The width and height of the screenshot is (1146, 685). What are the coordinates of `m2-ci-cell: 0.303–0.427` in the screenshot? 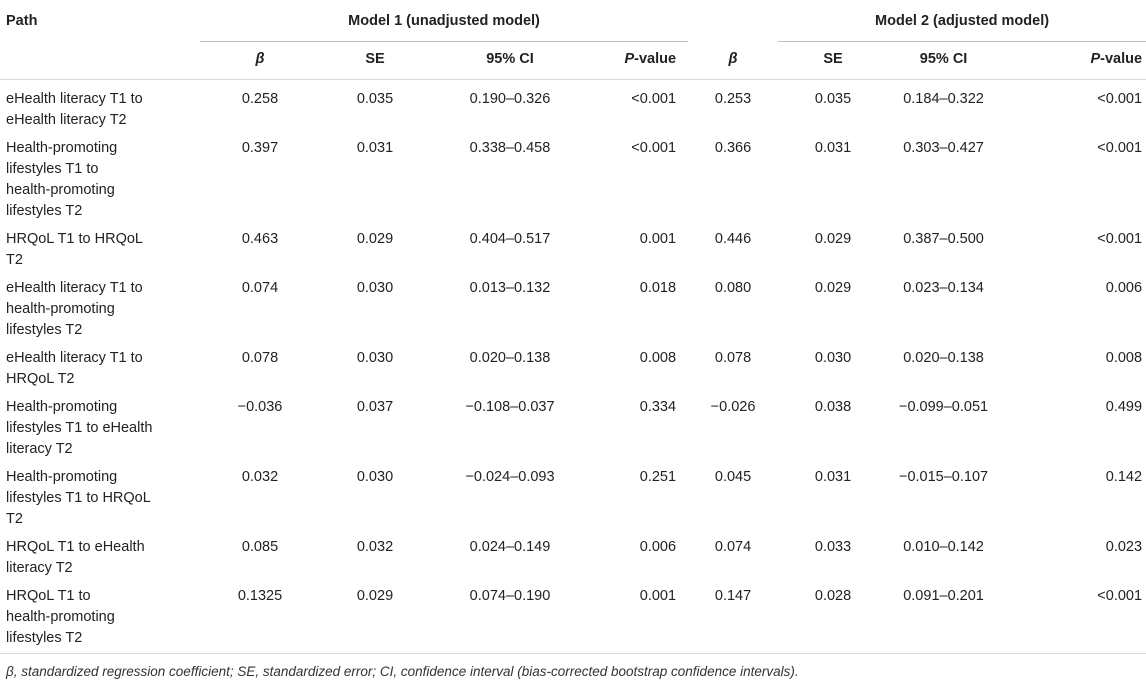 It's located at (943, 148).